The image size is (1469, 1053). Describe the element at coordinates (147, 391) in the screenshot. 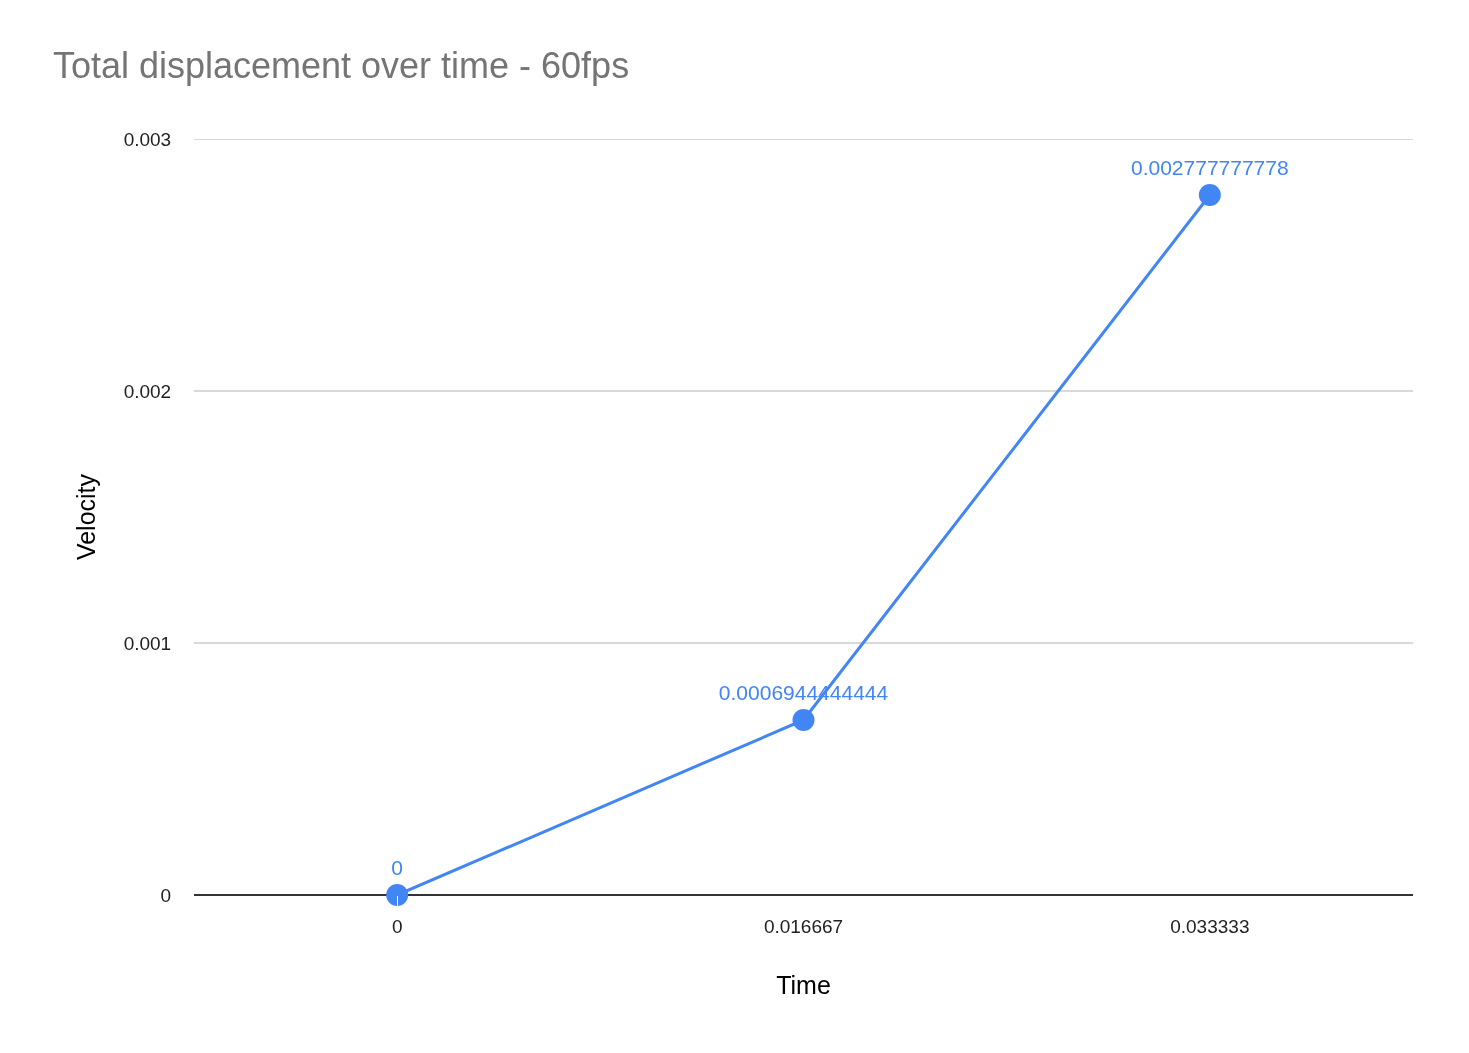

I see `y-tick-label: 0.002` at that location.